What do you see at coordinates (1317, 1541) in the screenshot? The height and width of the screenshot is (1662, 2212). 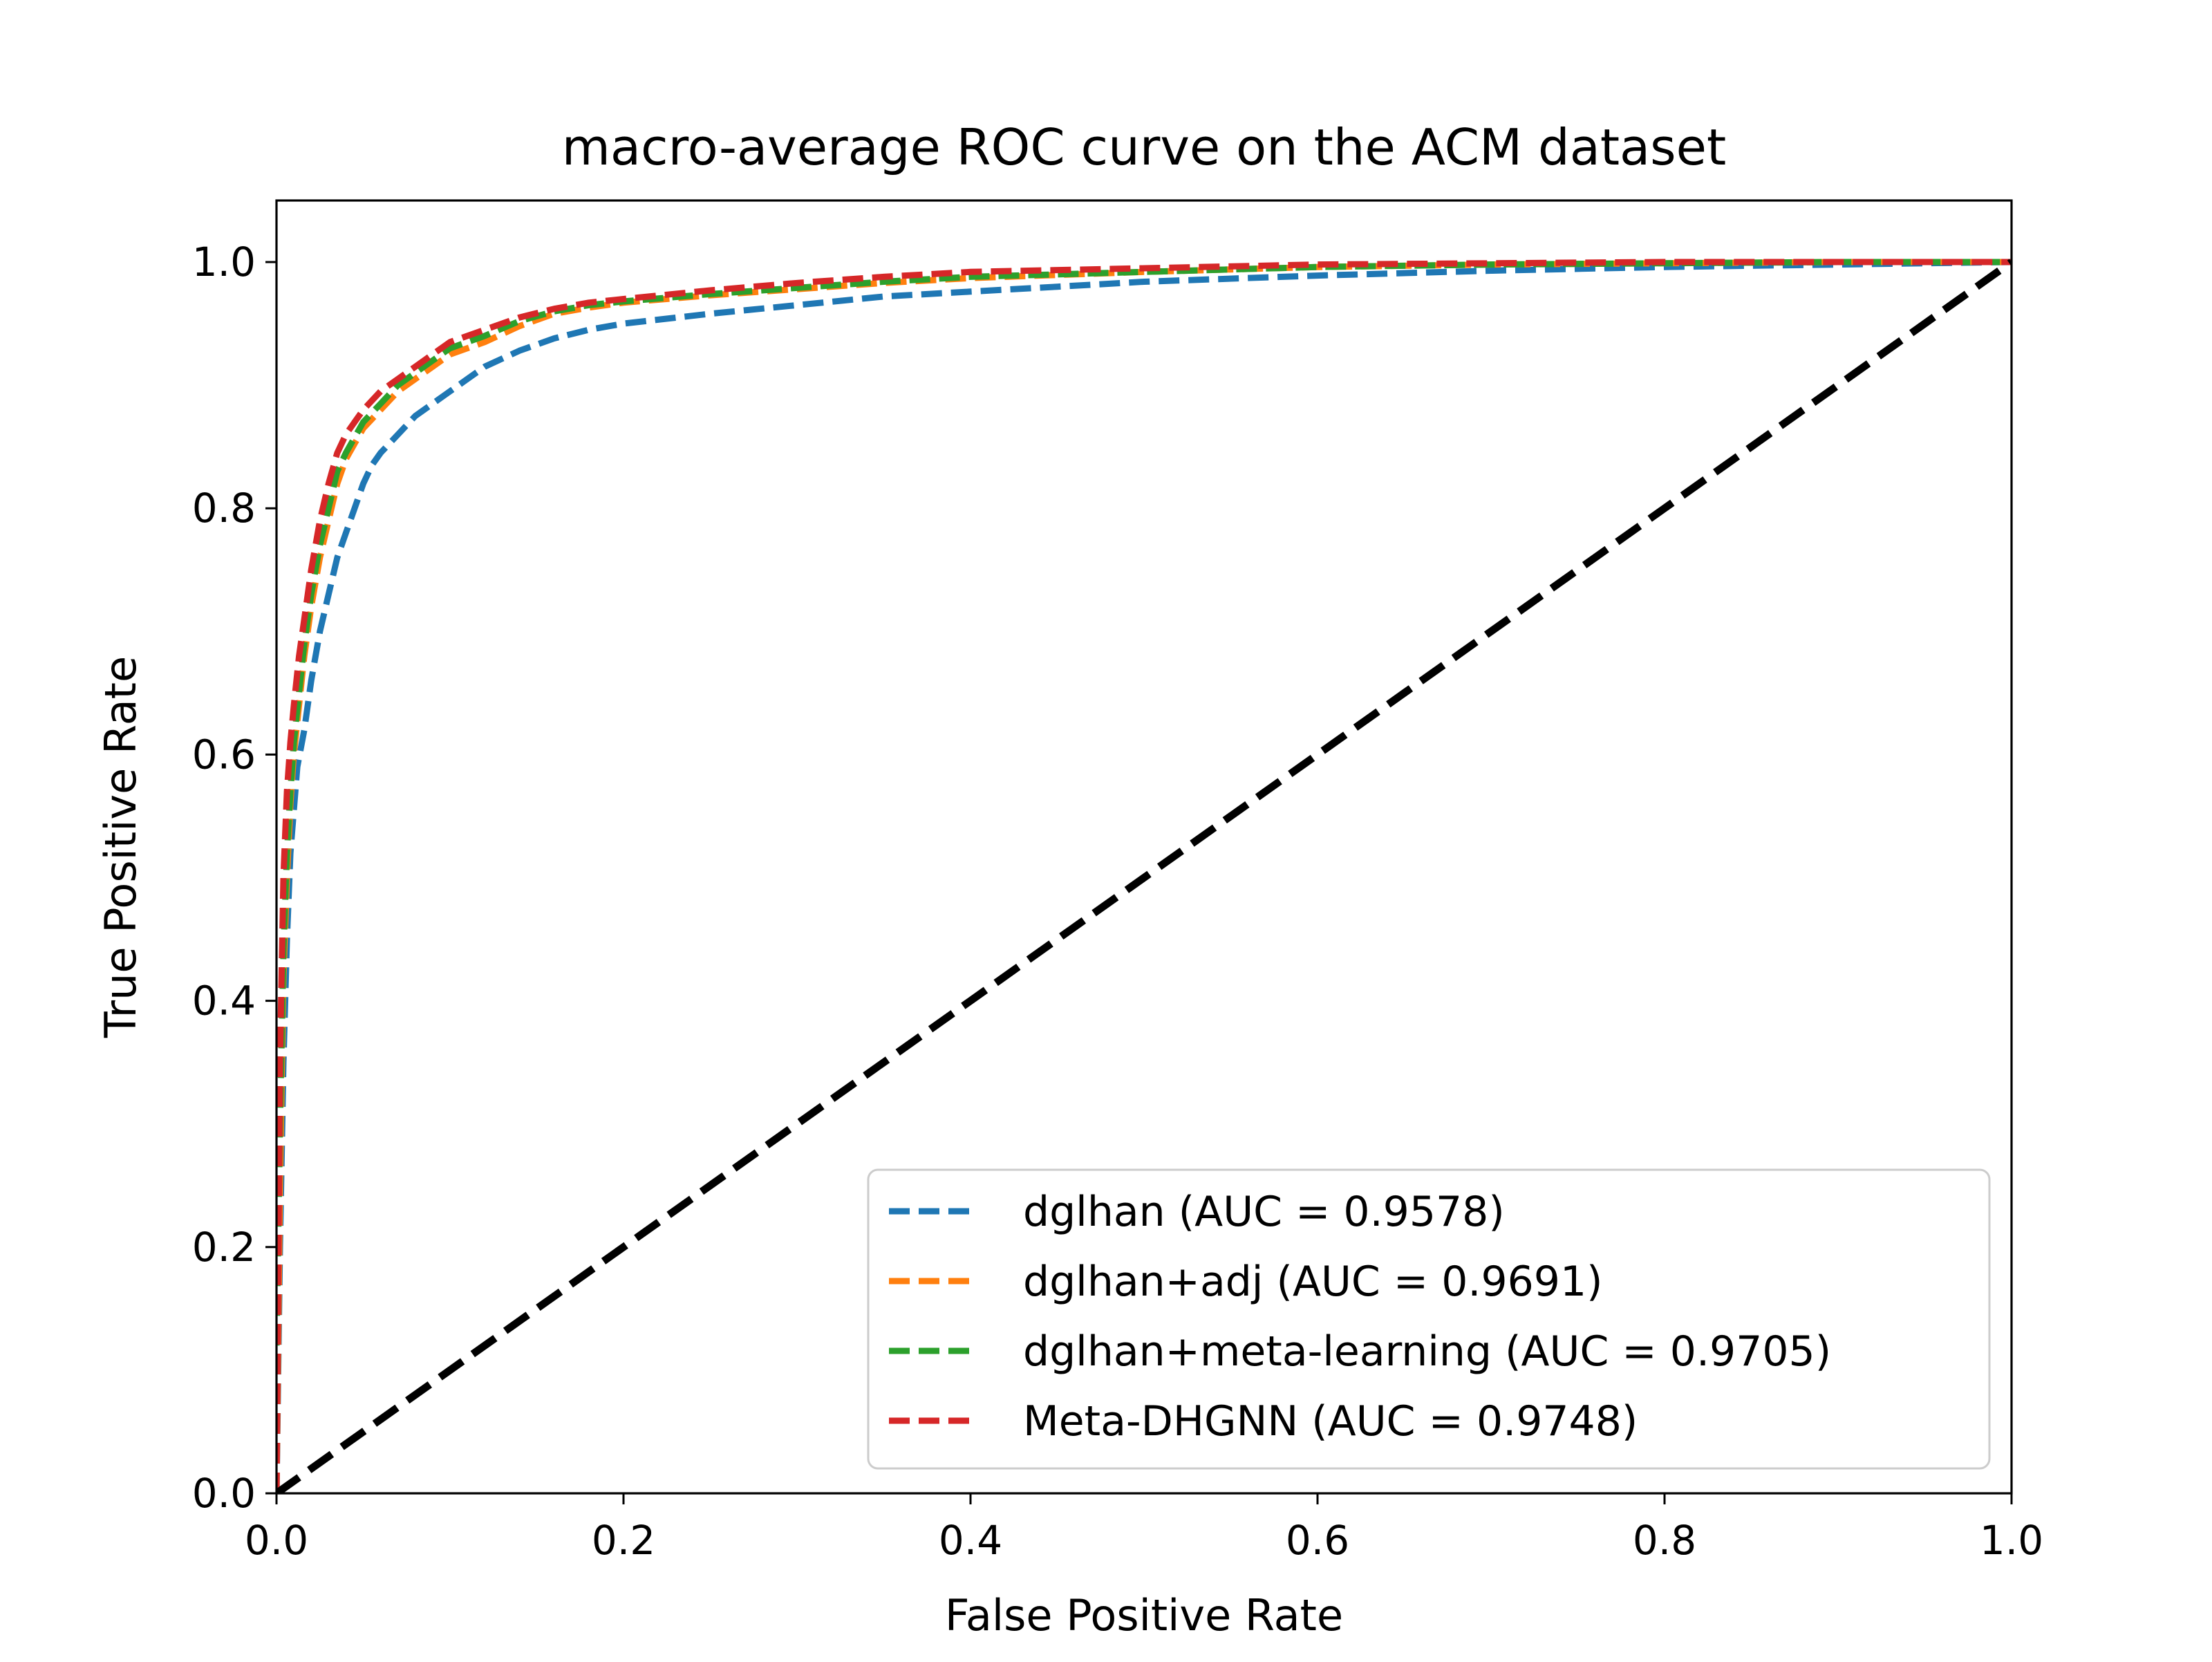 I see `x-tick-label: 0.6` at bounding box center [1317, 1541].